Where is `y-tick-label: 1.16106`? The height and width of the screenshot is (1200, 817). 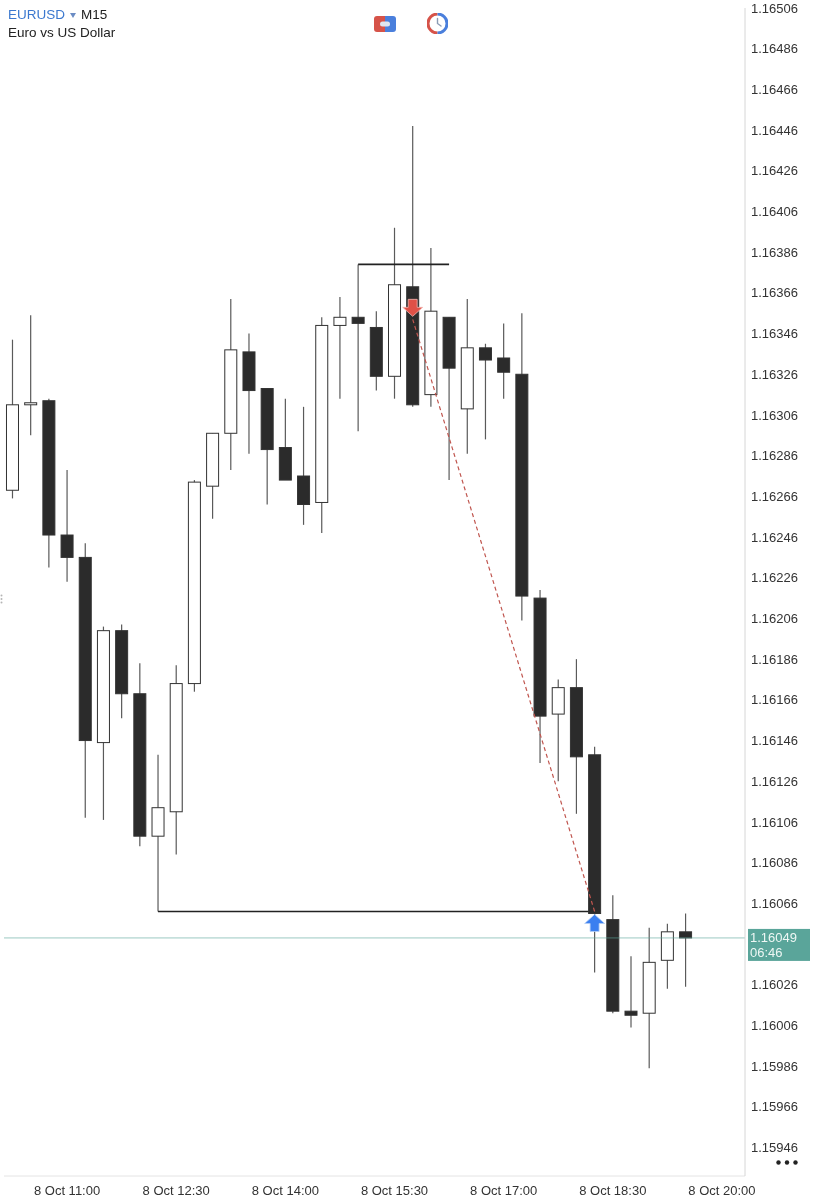
y-tick-label: 1.16106 is located at coordinates (774, 822).